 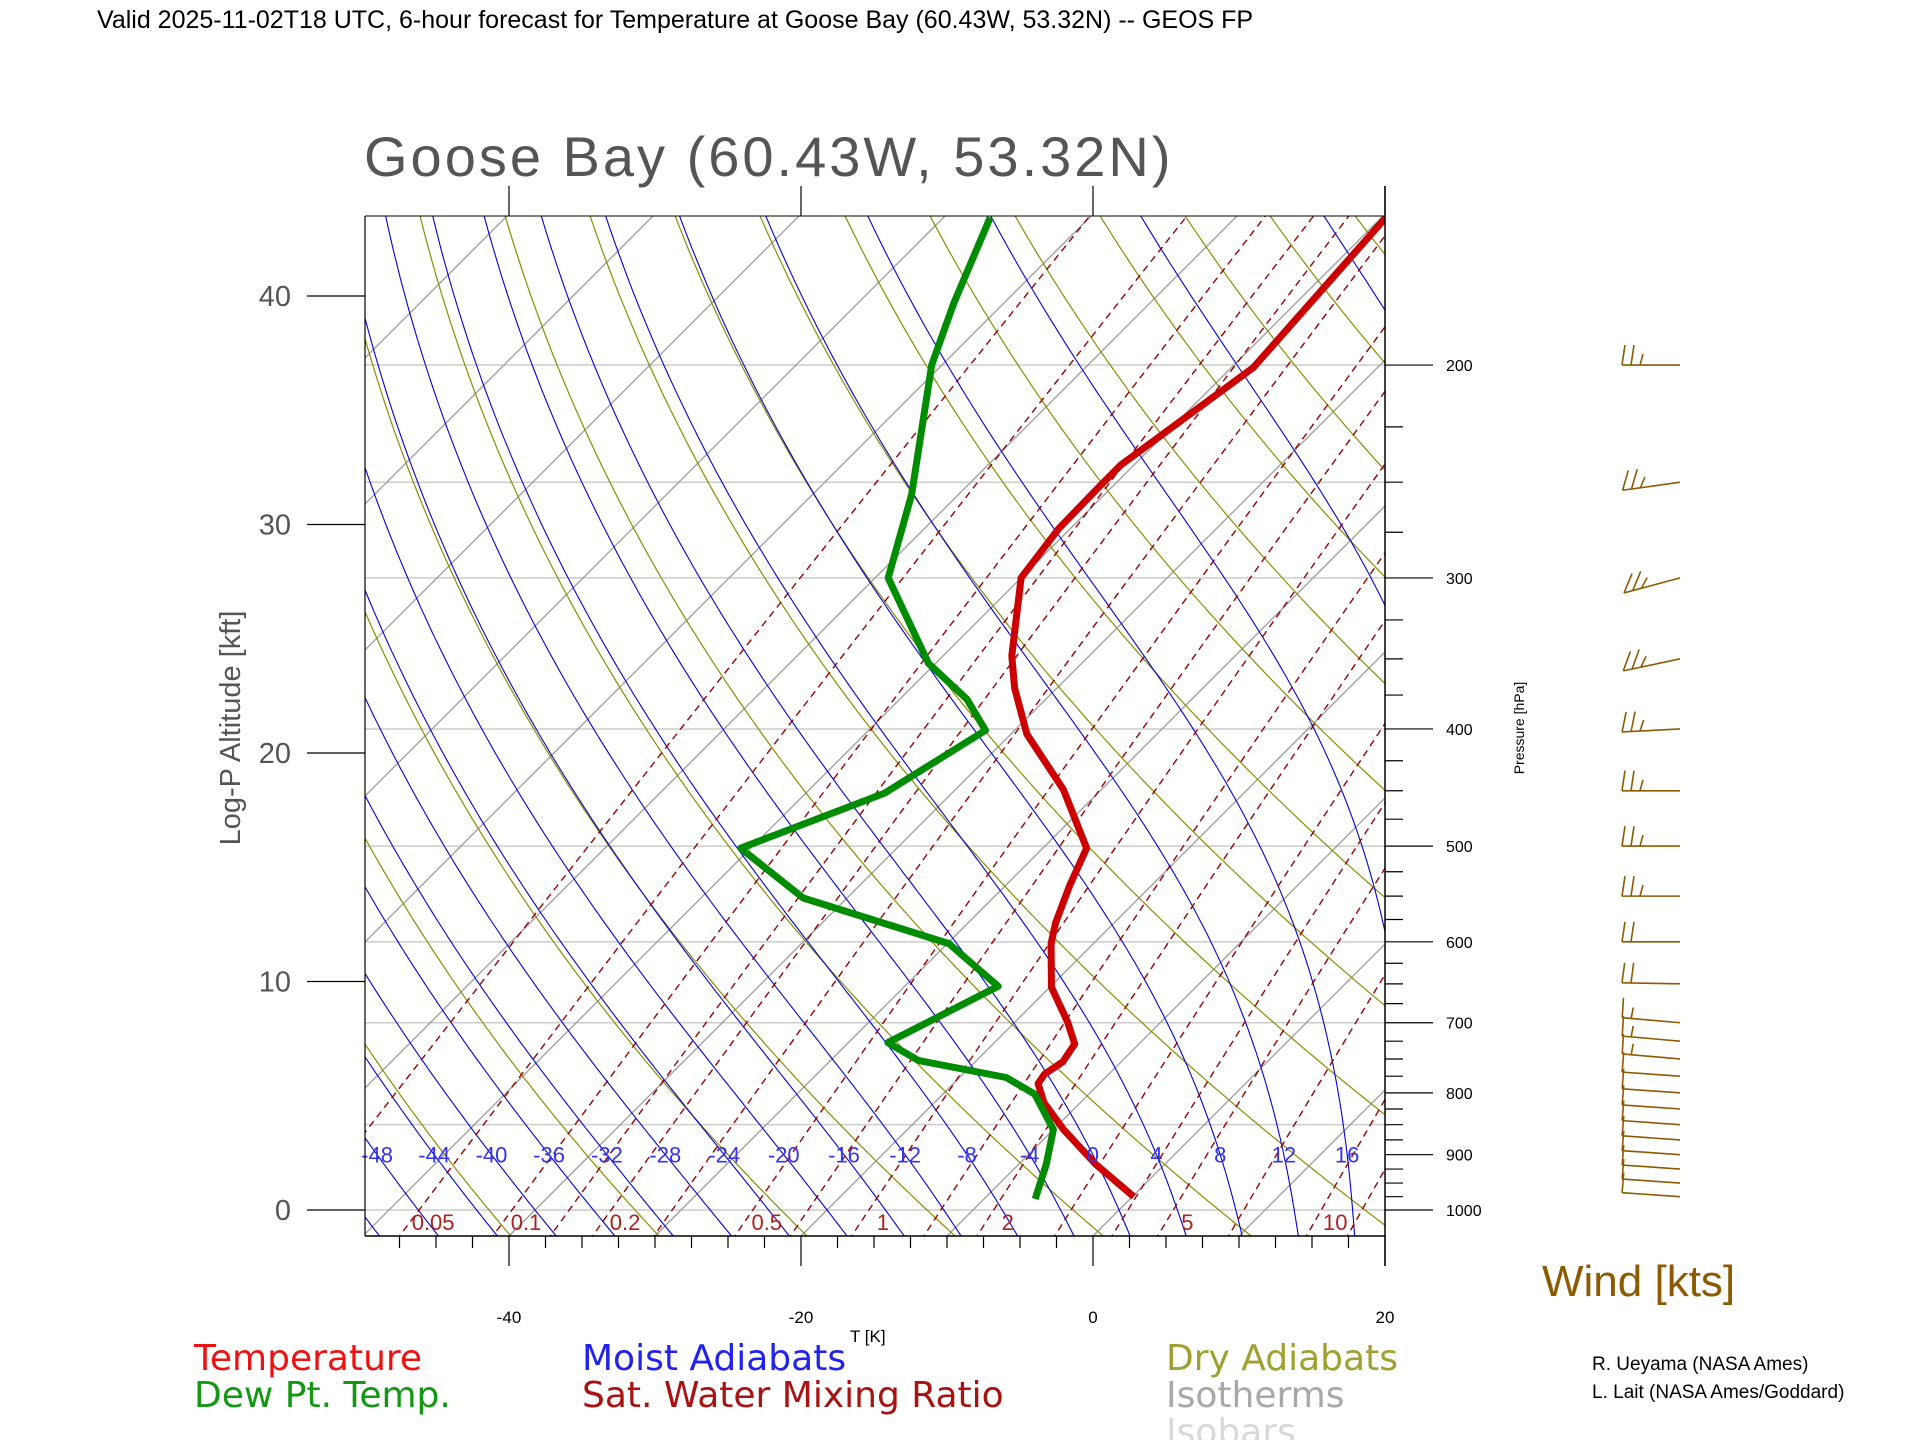 What do you see at coordinates (1335, 1222) in the screenshot?
I see `mixing-ratio-label: 10` at bounding box center [1335, 1222].